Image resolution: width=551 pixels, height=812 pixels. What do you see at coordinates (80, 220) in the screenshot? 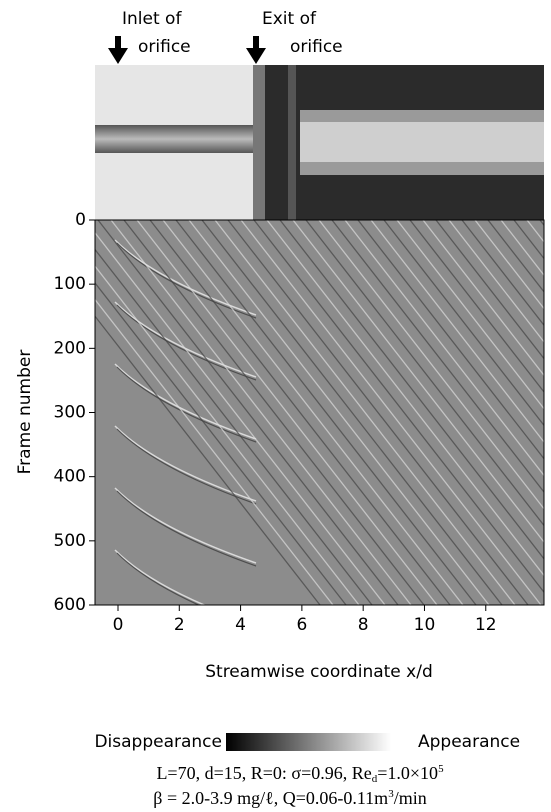
I see `y-tick-label: 0` at bounding box center [80, 220].